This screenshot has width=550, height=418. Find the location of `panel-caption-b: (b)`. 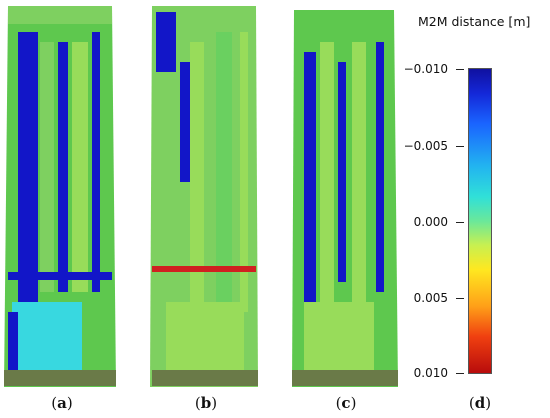

panel-caption-b: (b) is located at coordinates (206, 403).